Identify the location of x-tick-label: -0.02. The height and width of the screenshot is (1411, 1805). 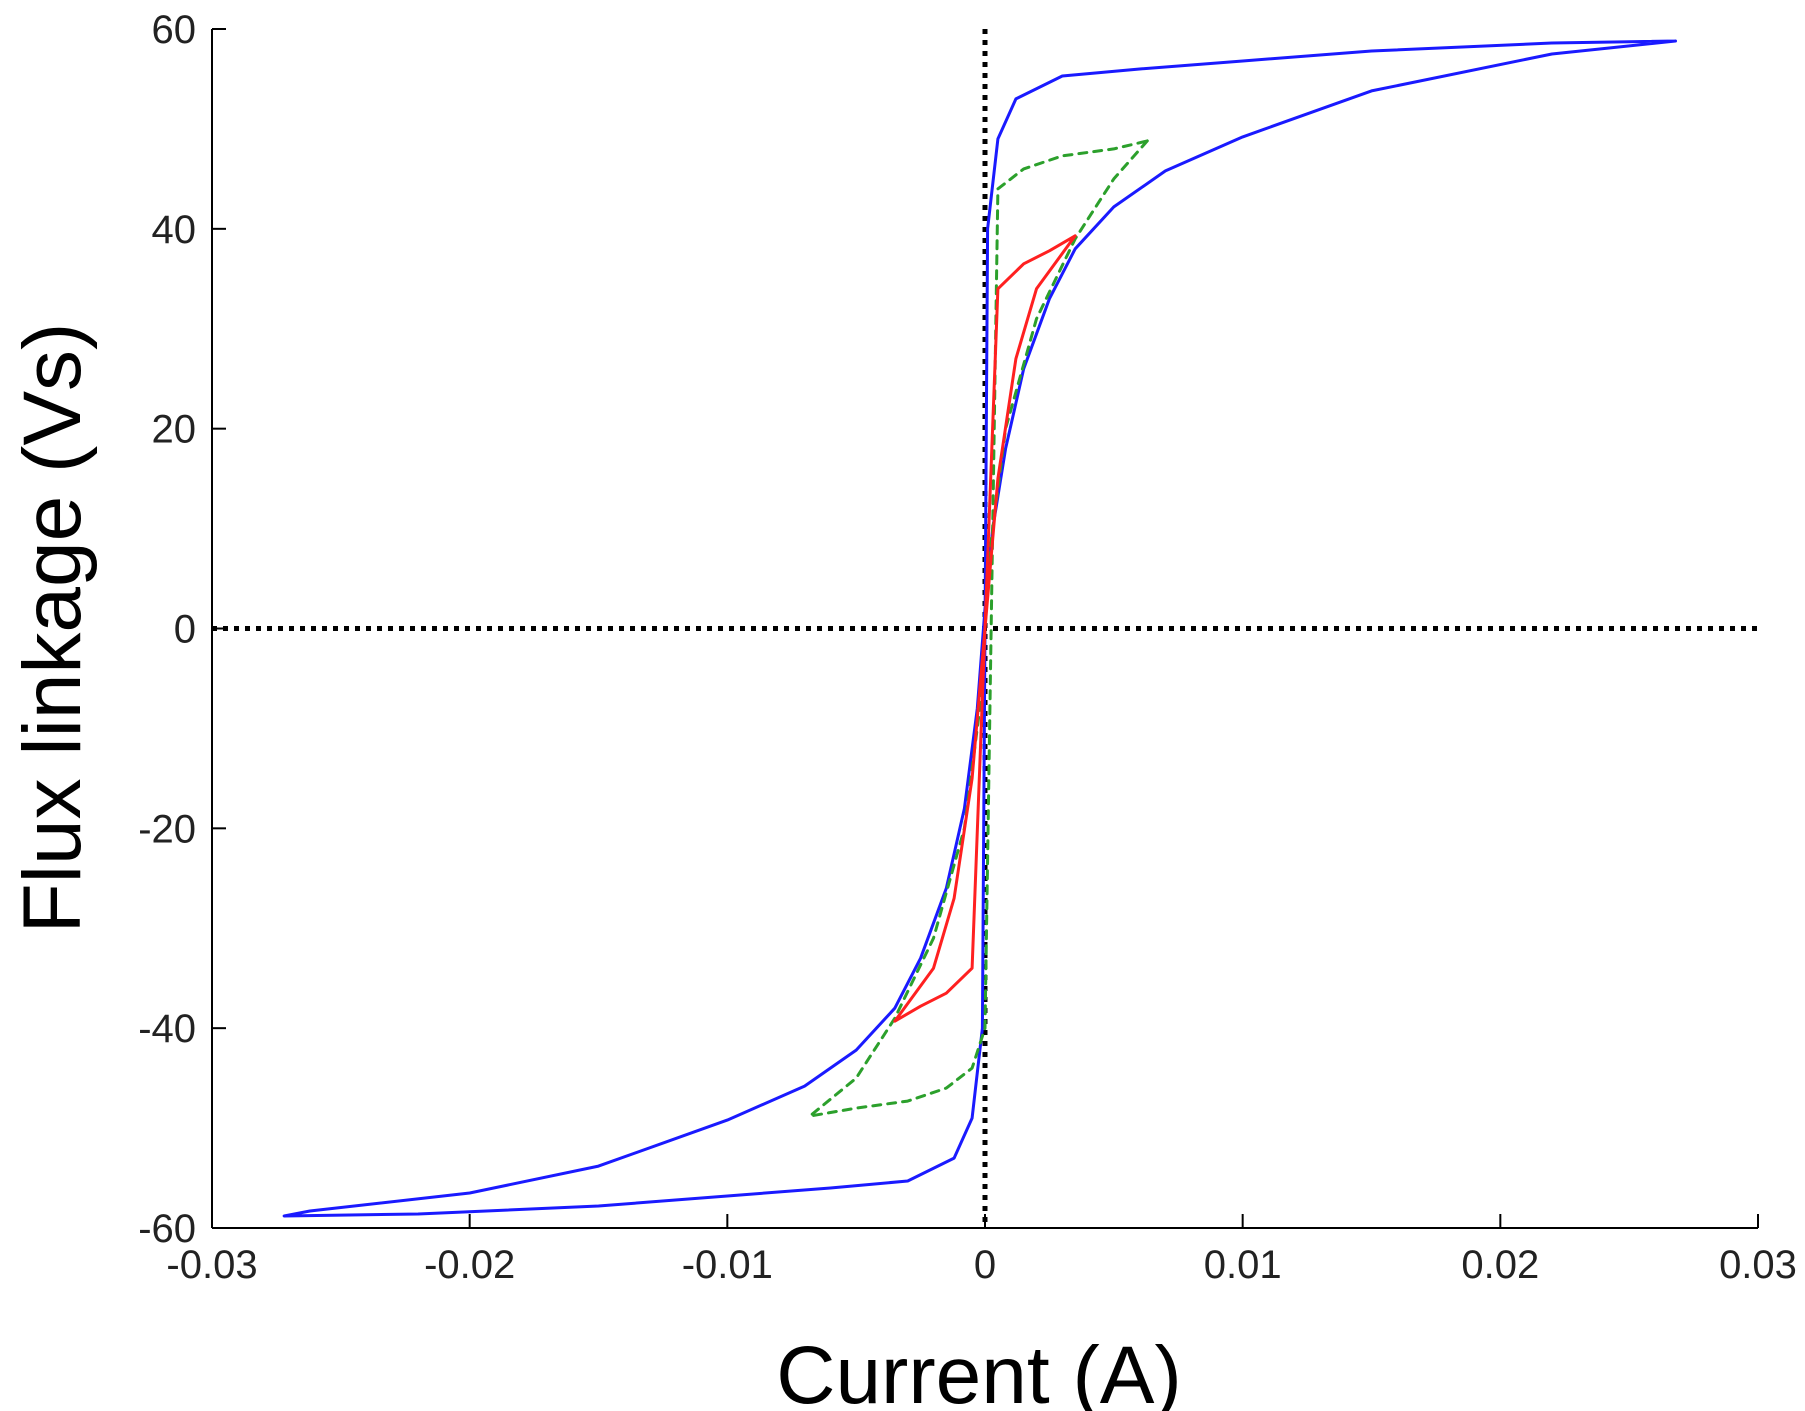
(469, 1265).